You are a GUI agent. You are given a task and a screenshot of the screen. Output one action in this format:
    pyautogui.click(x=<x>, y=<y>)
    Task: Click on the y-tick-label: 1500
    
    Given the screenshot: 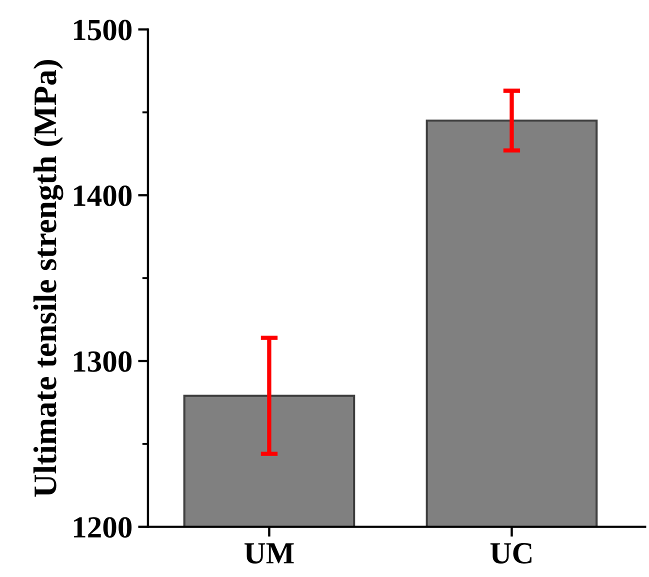 What is the action you would take?
    pyautogui.click(x=103, y=30)
    